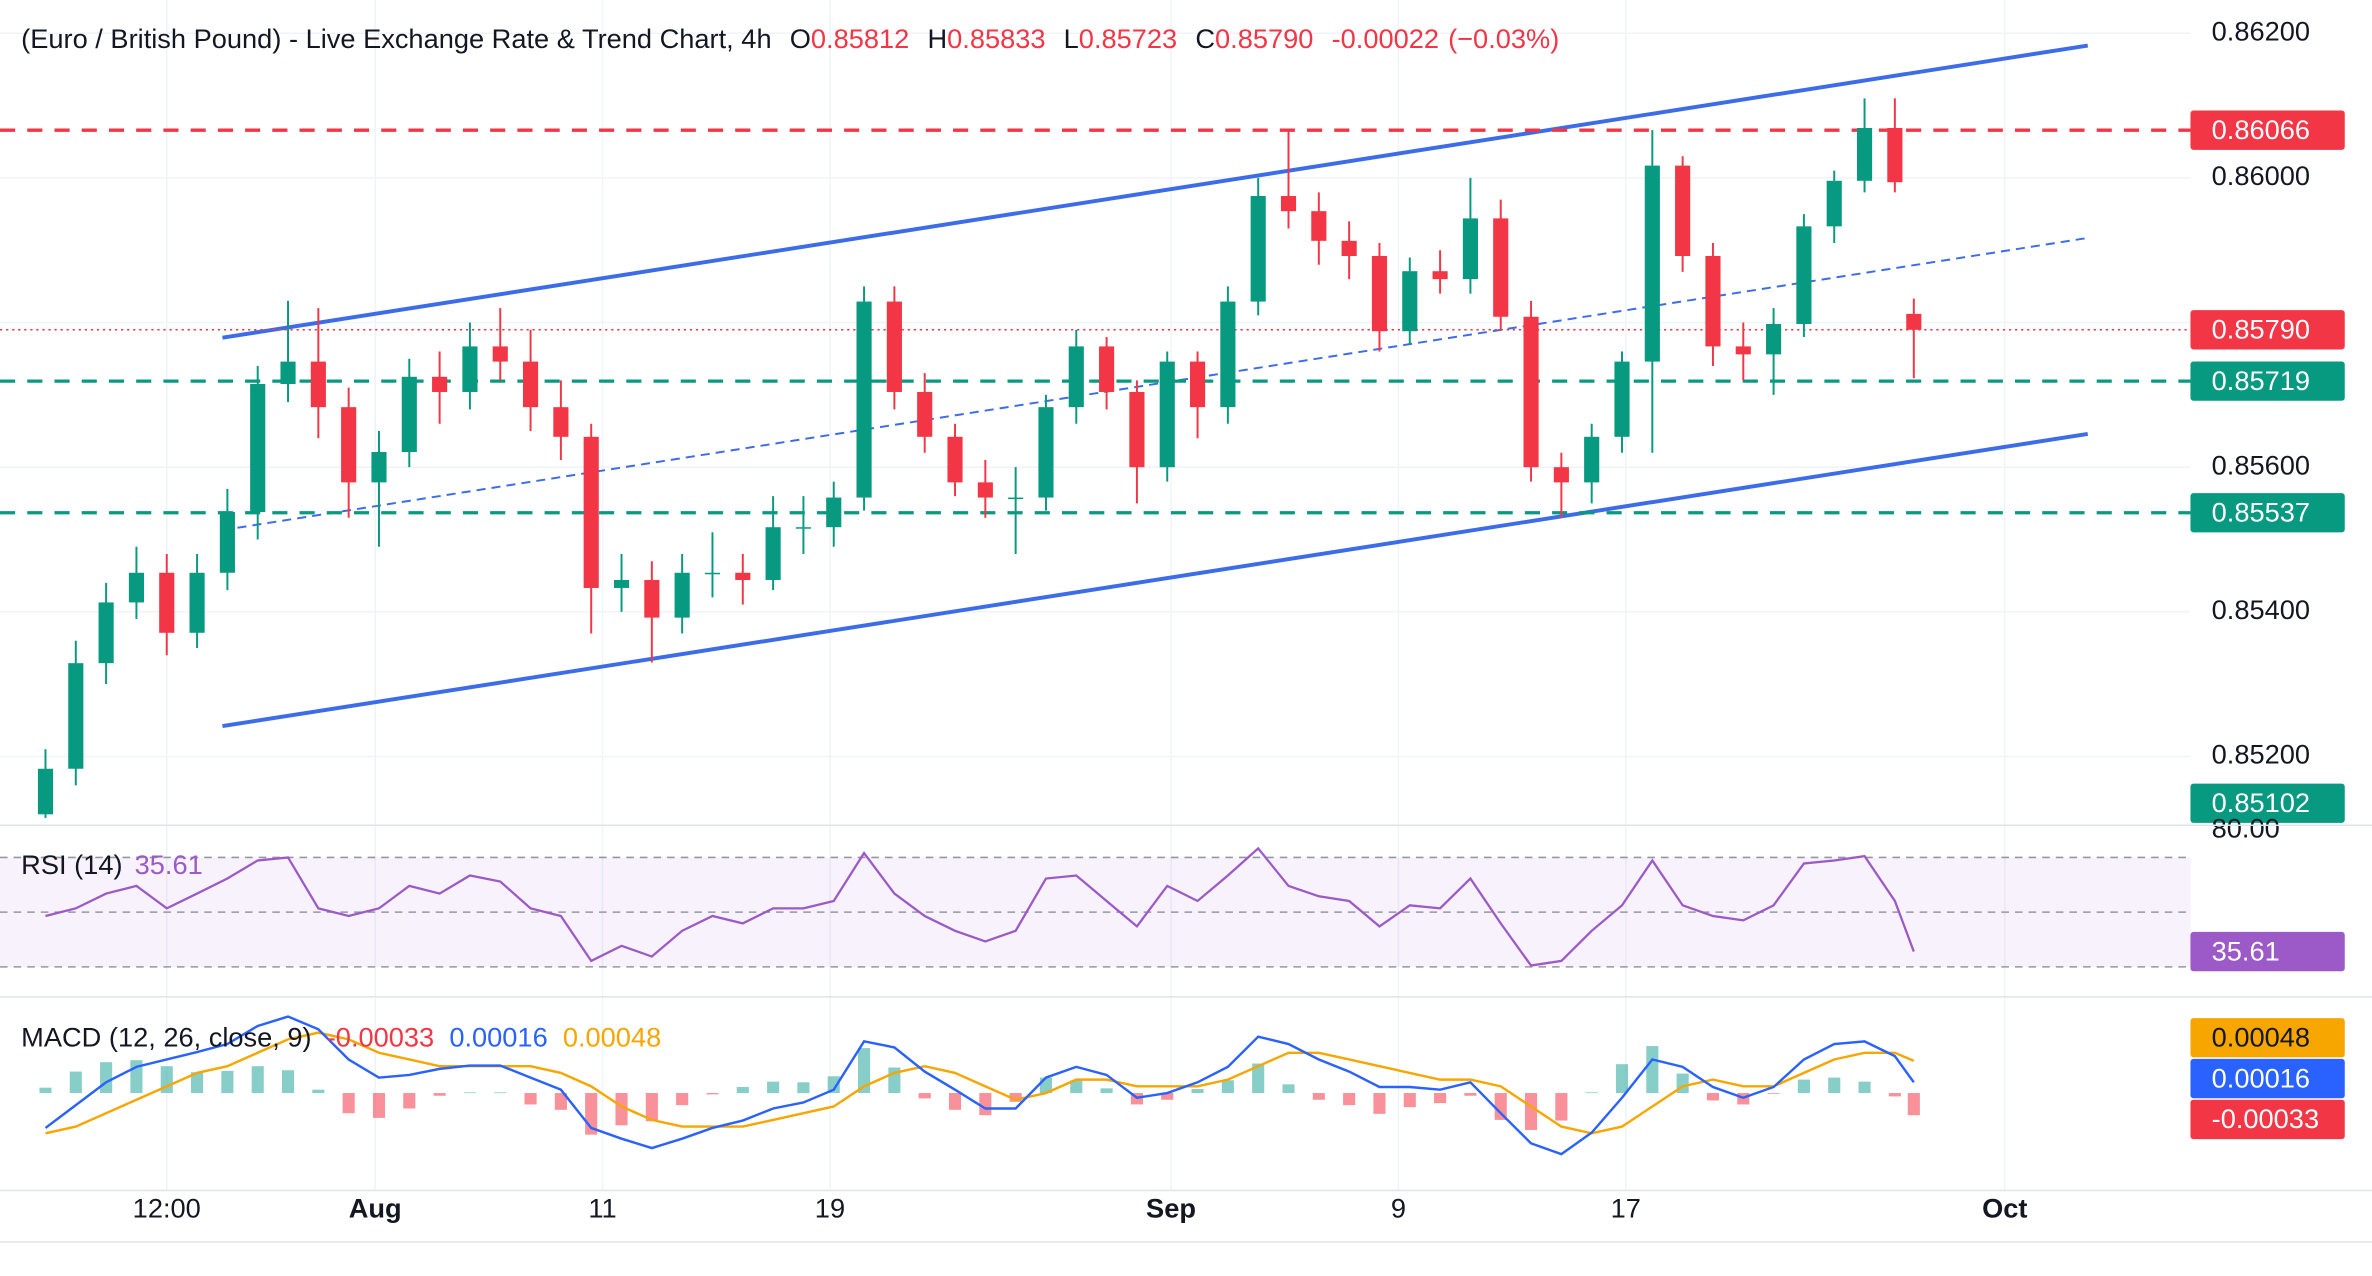 The image size is (2372, 1276). What do you see at coordinates (979, 1085) in the screenshot?
I see `macd-line` at bounding box center [979, 1085].